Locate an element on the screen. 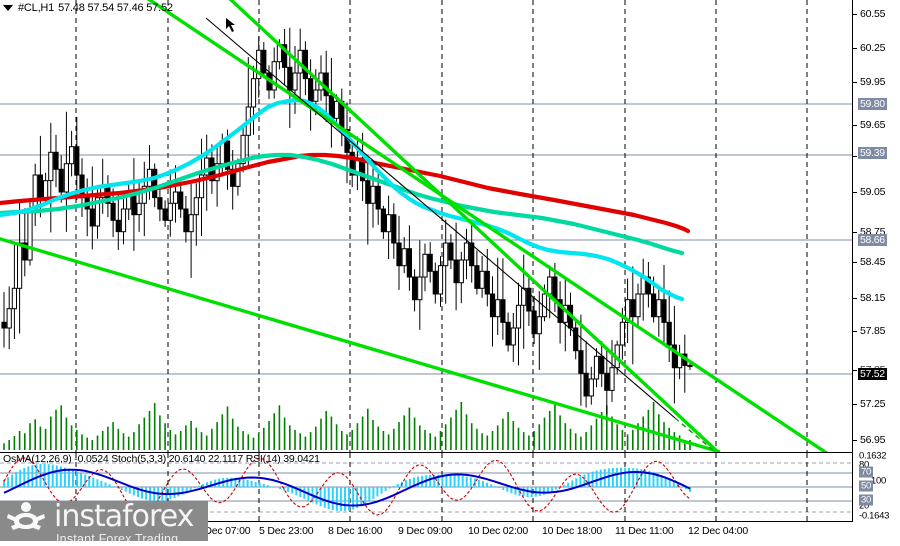 The width and height of the screenshot is (900, 546). price-tick-label: 60.25 is located at coordinates (873, 48).